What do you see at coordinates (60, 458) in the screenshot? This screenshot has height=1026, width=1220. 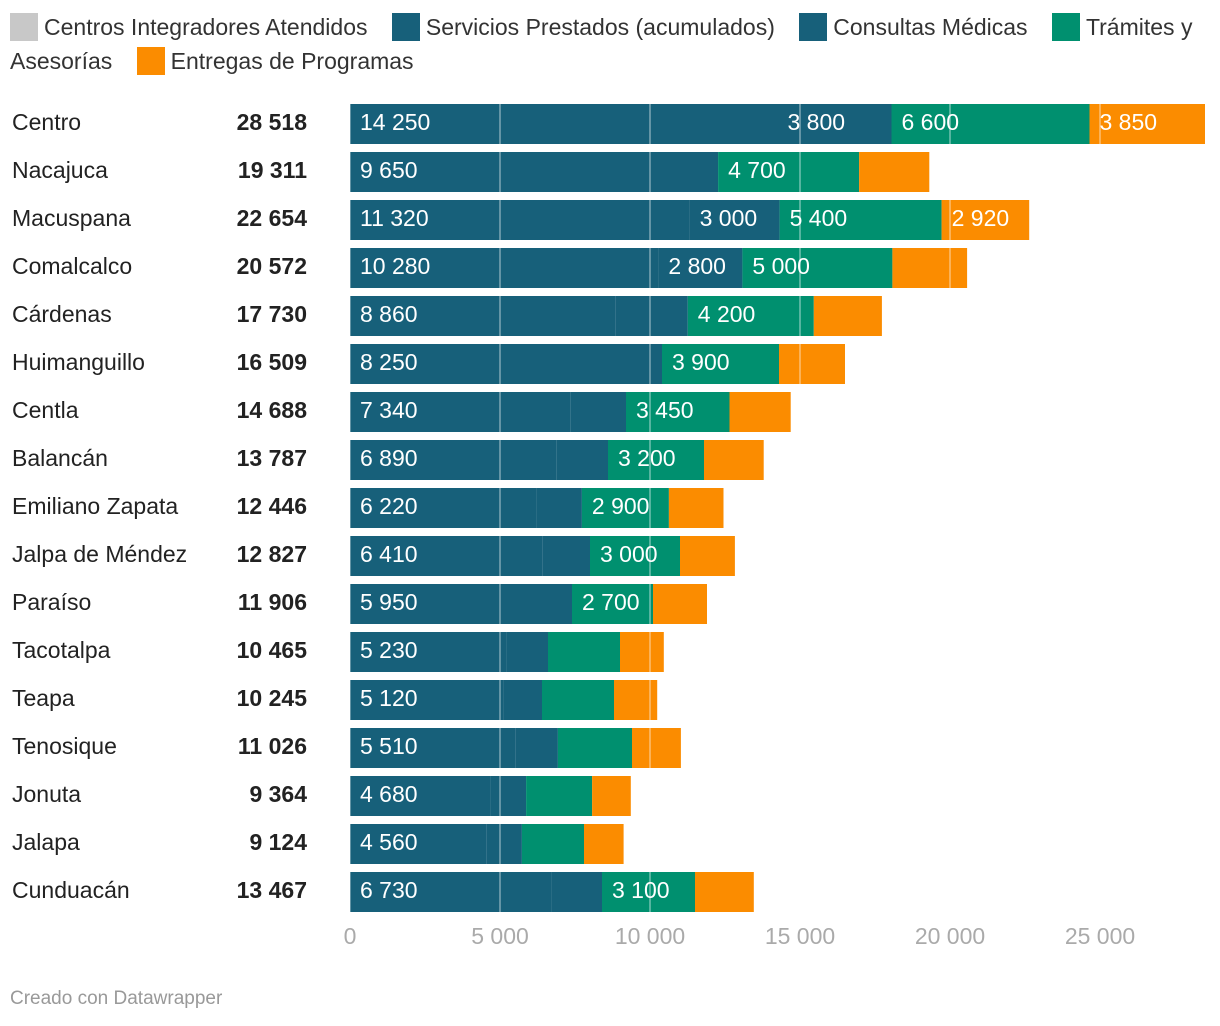 I see `category-label: Balancán` at bounding box center [60, 458].